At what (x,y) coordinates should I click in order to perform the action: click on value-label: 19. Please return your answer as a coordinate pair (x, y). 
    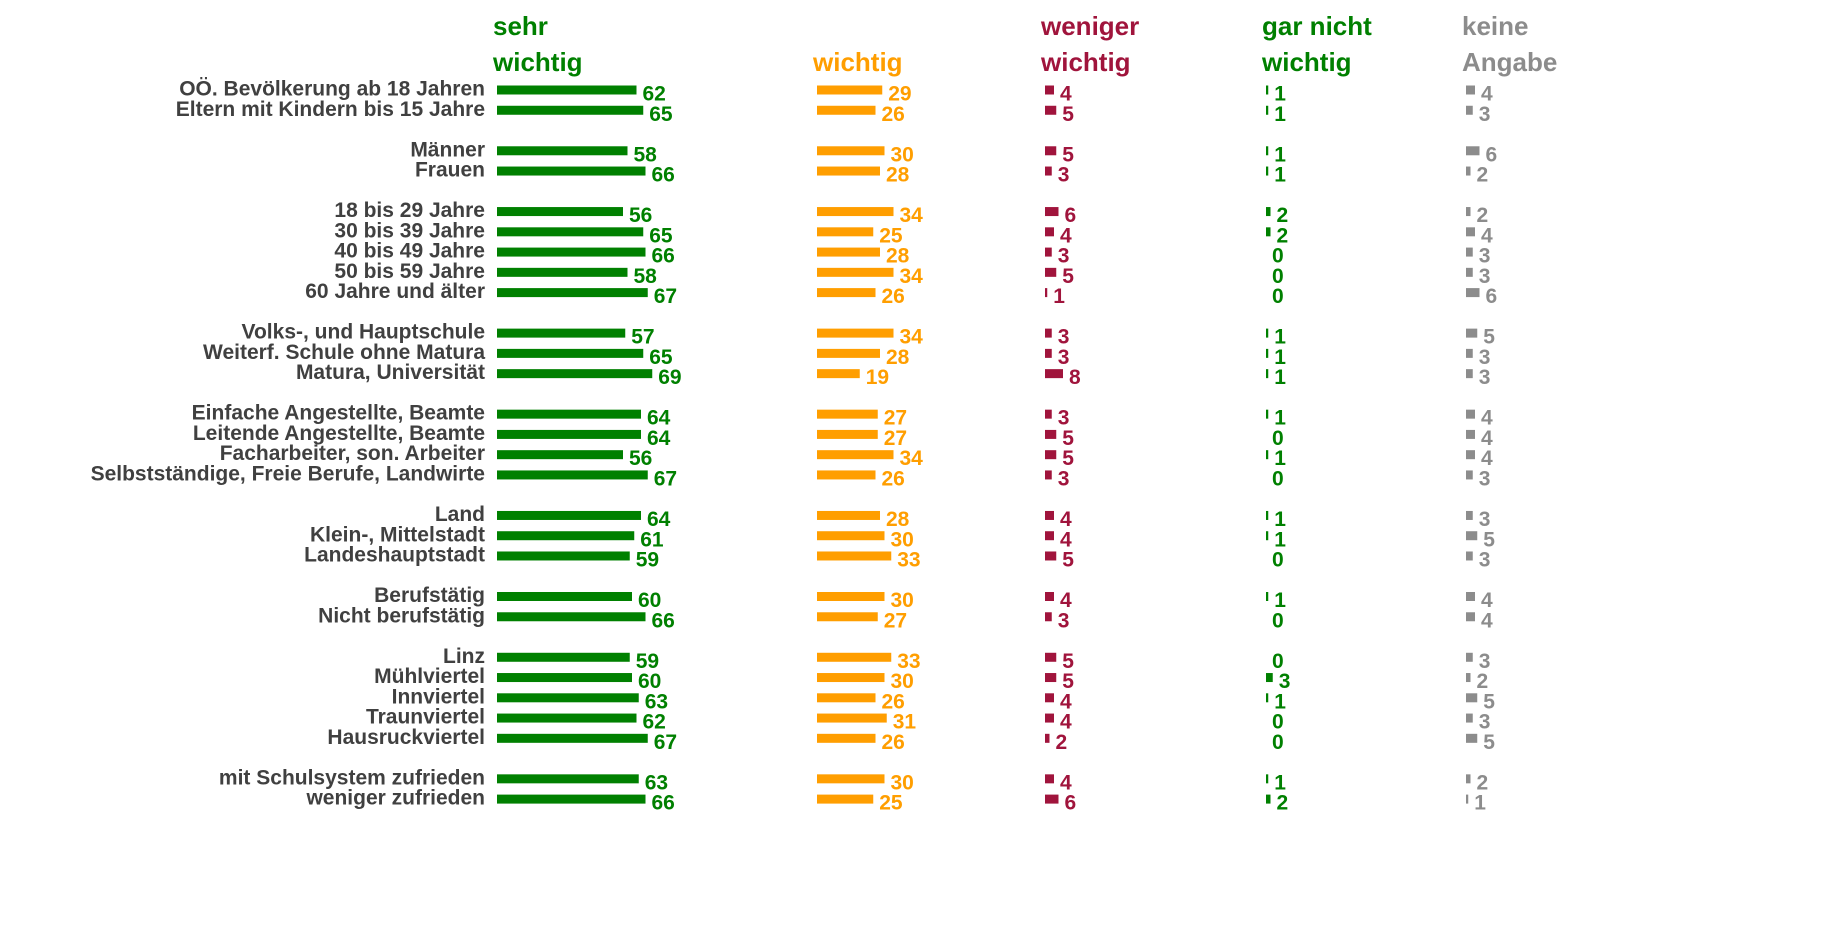
    Looking at the image, I should click on (877, 377).